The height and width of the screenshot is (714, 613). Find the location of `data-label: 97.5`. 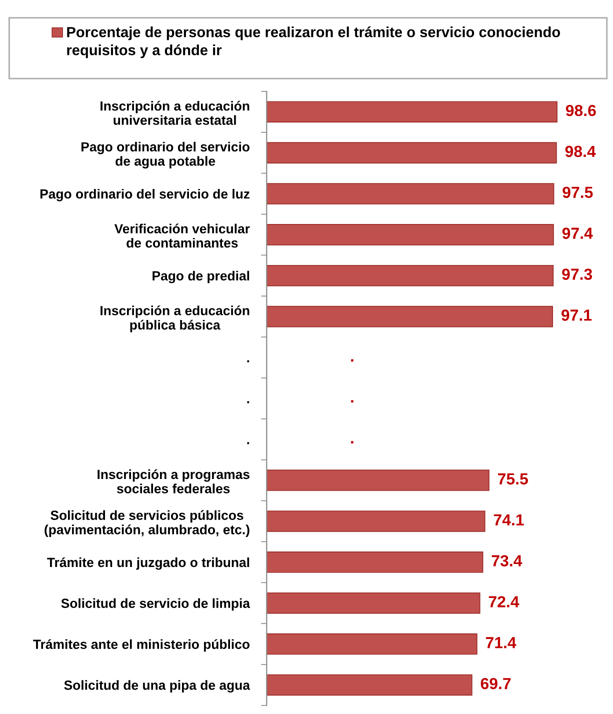

data-label: 97.5 is located at coordinates (577, 192).